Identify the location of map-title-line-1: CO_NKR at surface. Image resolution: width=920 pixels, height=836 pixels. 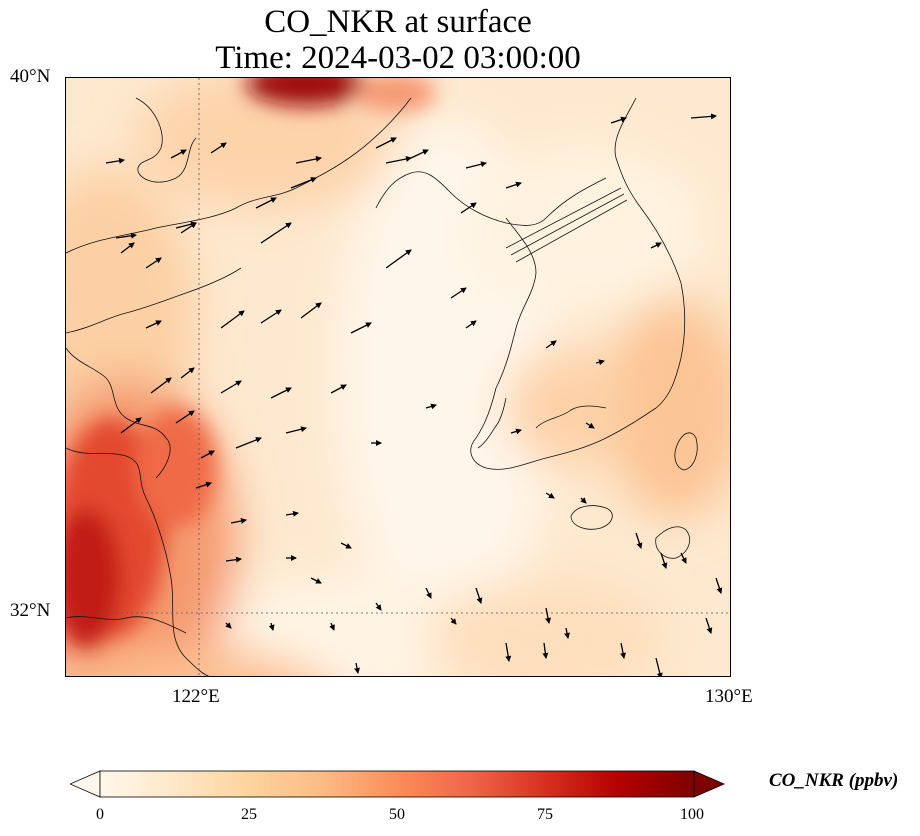
(398, 22).